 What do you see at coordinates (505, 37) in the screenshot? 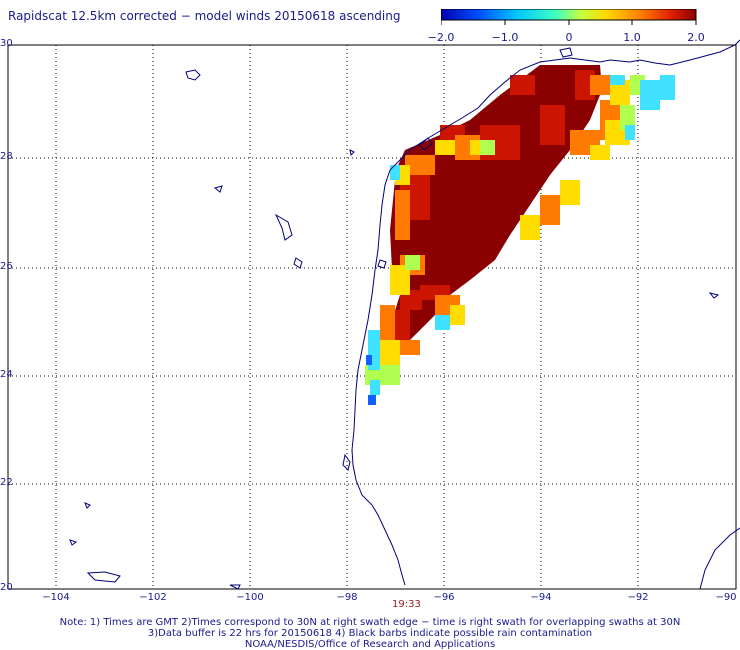
I see `colorbar-tick: −1.0` at bounding box center [505, 37].